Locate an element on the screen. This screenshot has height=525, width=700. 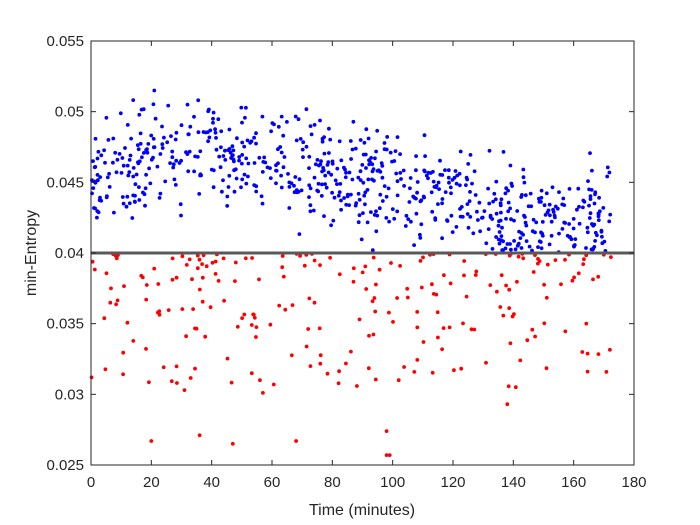
x-tick-label: 100 is located at coordinates (392, 482).